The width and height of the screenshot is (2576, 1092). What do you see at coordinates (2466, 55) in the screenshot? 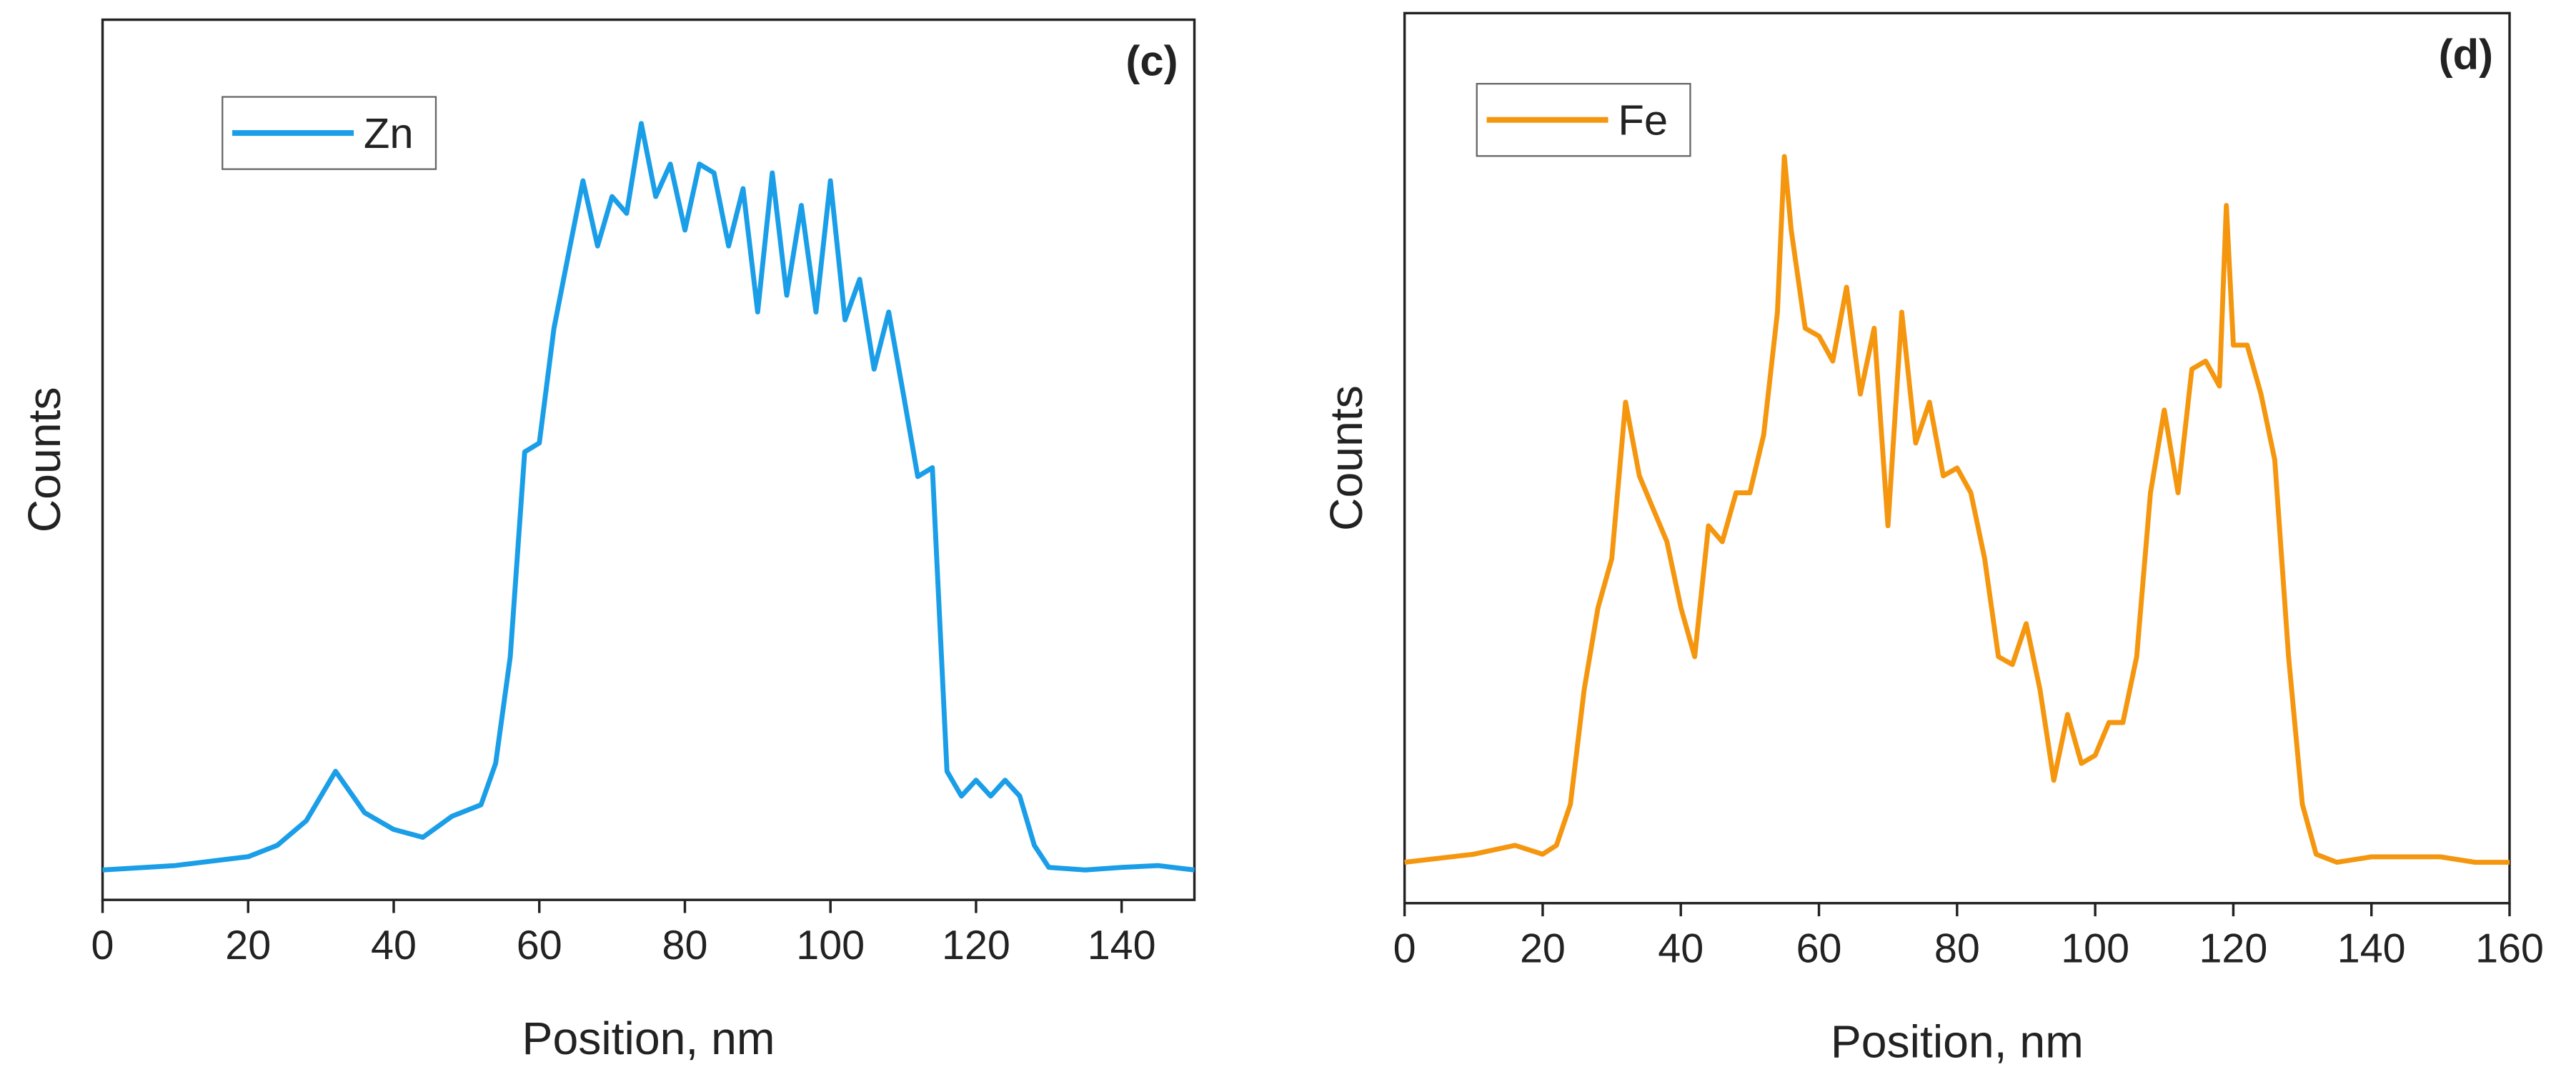
I see `panel-label: (d)` at bounding box center [2466, 55].